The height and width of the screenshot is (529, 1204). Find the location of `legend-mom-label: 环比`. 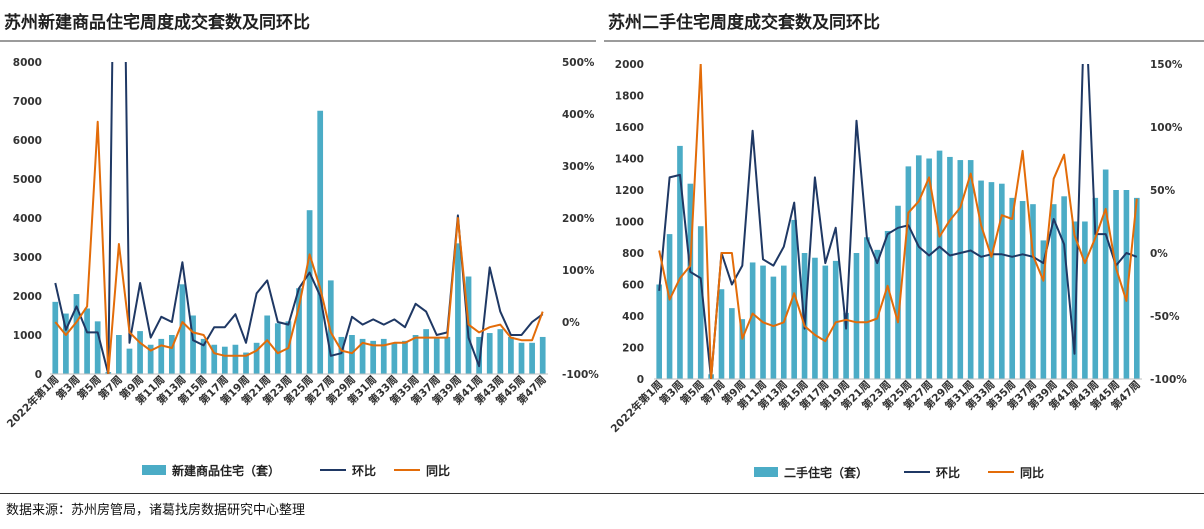

legend-mom-label: 环比 is located at coordinates (948, 472).